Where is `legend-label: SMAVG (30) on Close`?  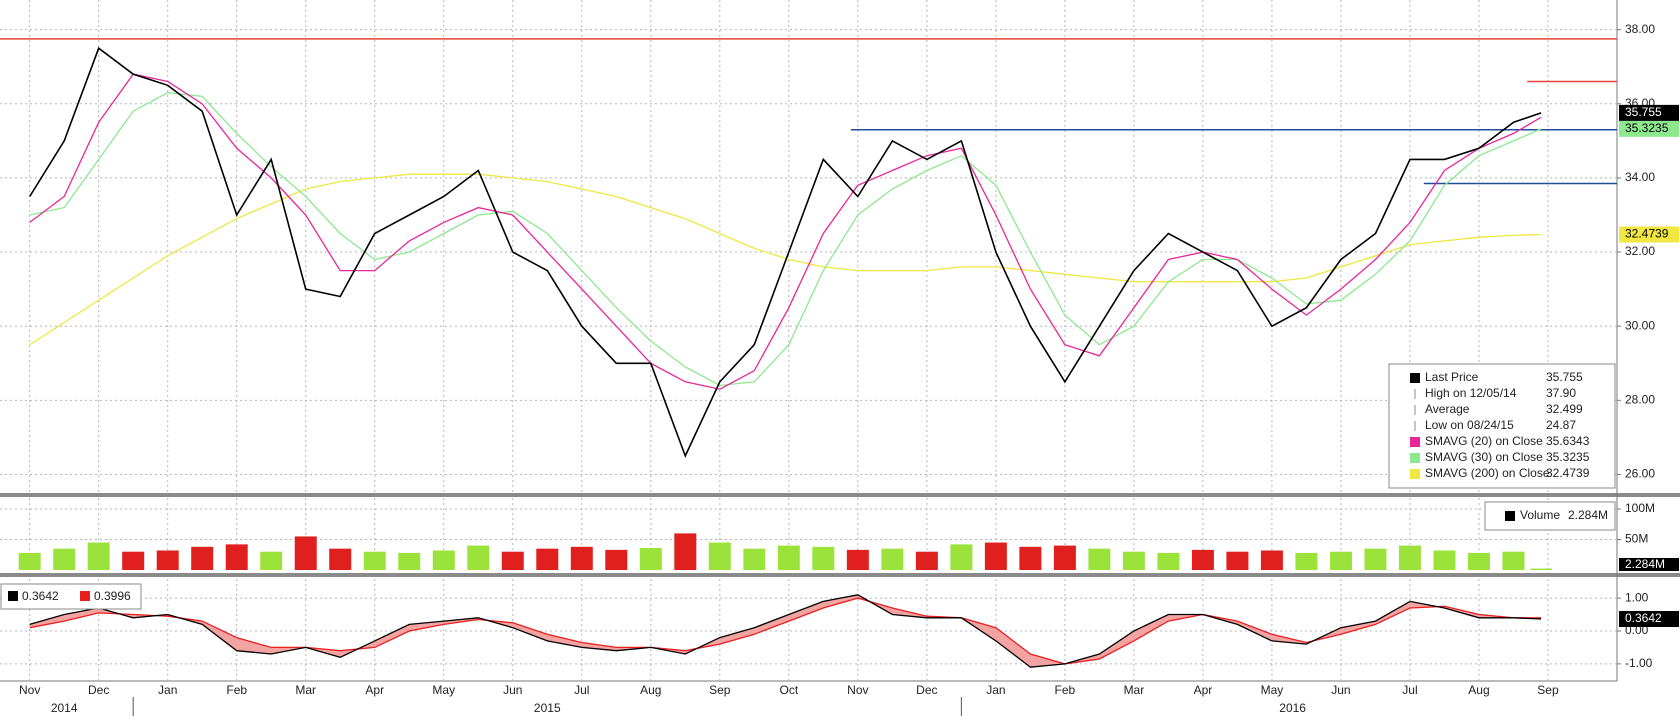
legend-label: SMAVG (30) on Close is located at coordinates (1484, 457).